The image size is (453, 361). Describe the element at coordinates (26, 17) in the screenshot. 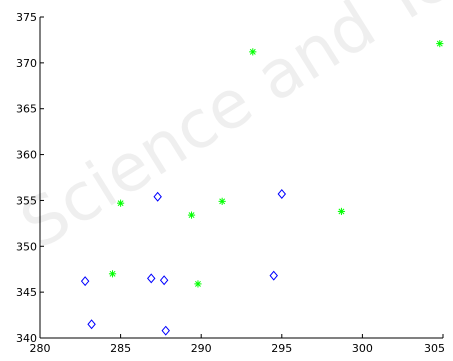

I see `y-tick-label: 375` at that location.